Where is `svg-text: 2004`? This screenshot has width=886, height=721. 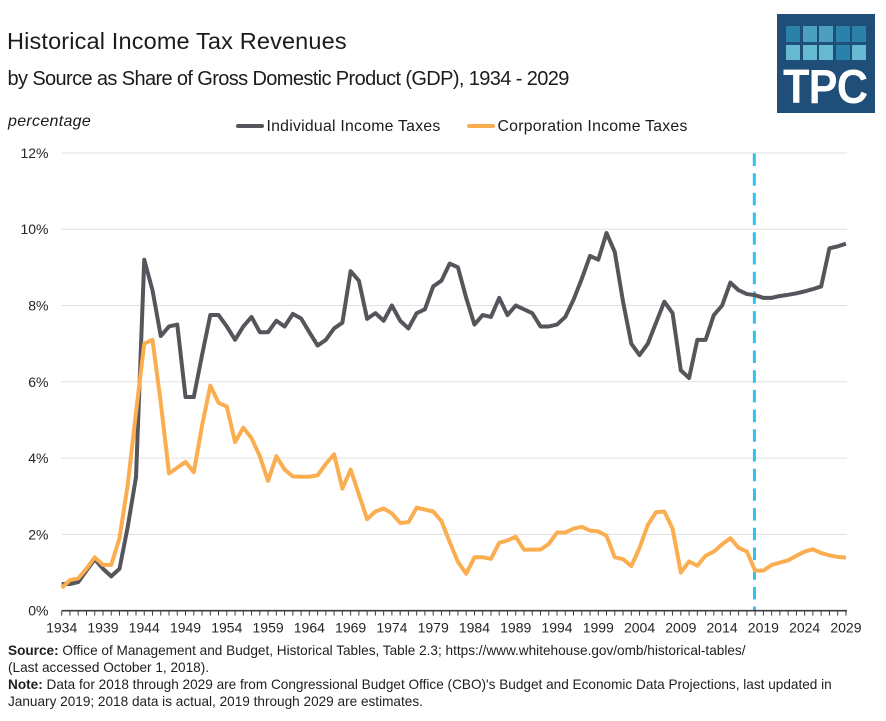
svg-text: 2004 is located at coordinates (639, 628).